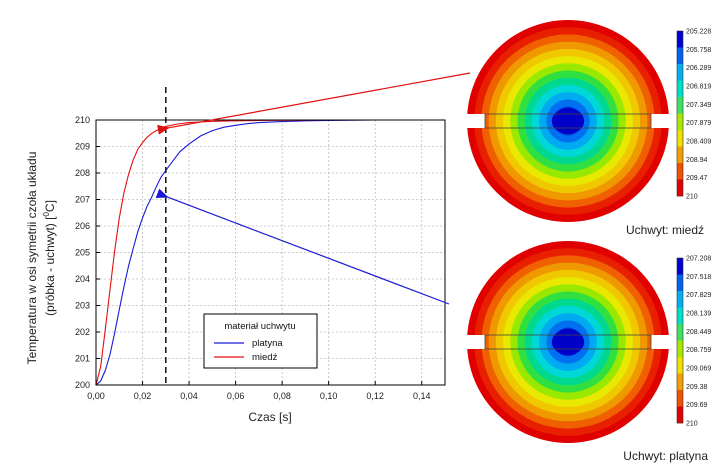 The height and width of the screenshot is (467, 723). What do you see at coordinates (82, 253) in the screenshot?
I see `y-tick-label: 205` at bounding box center [82, 253].